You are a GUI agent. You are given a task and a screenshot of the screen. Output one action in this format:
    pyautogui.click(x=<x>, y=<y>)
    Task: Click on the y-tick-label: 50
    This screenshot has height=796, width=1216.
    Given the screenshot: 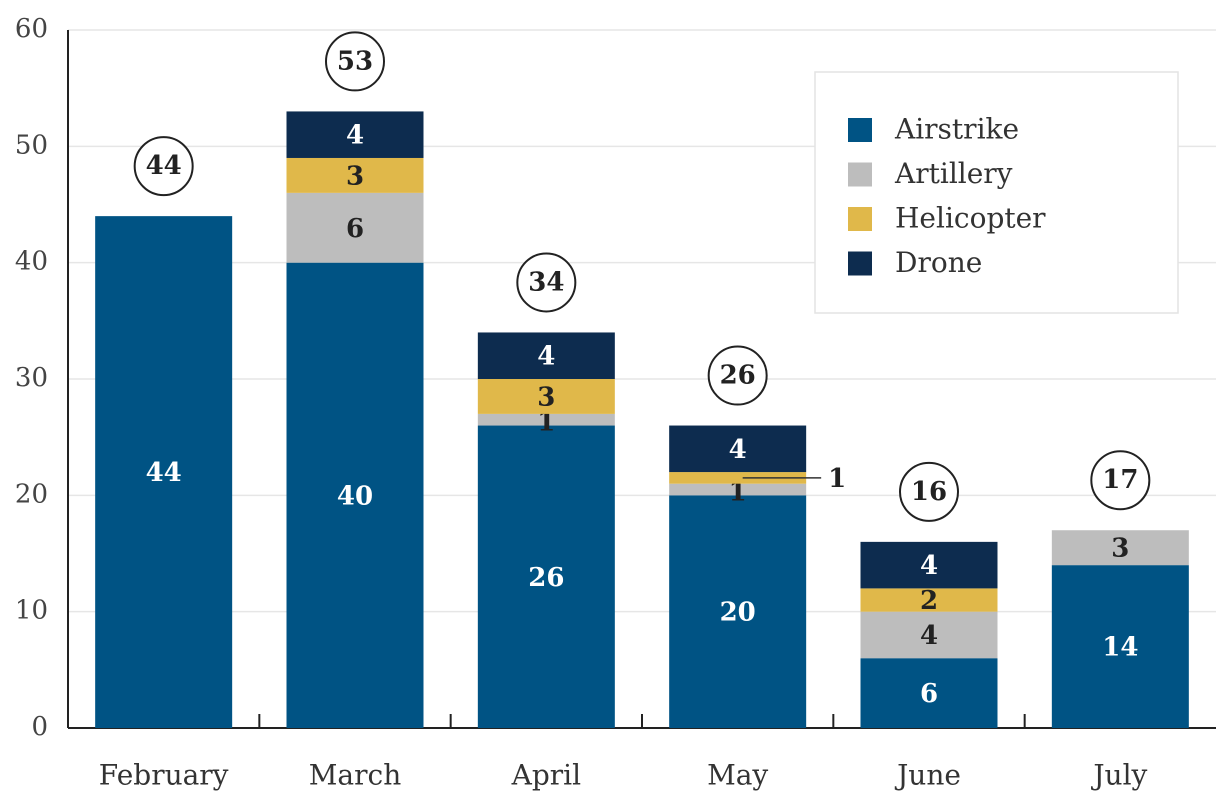 What is the action you would take?
    pyautogui.click(x=31, y=145)
    